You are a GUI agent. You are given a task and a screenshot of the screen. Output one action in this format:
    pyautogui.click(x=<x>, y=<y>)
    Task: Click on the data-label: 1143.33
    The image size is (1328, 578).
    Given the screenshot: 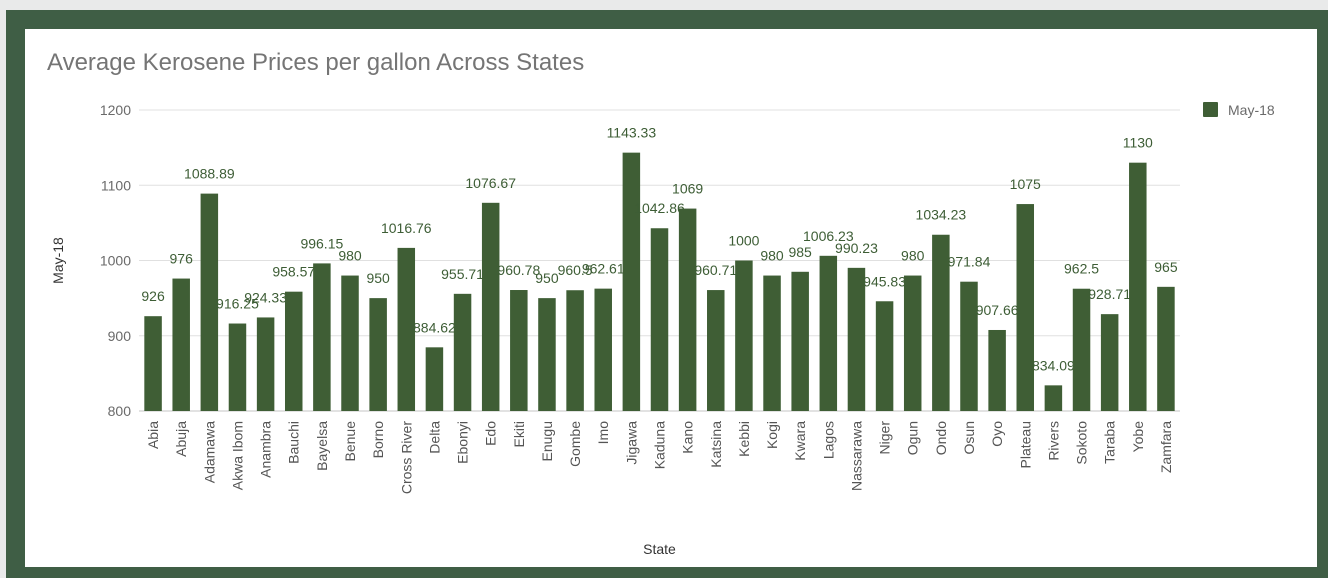 What is the action you would take?
    pyautogui.click(x=632, y=133)
    